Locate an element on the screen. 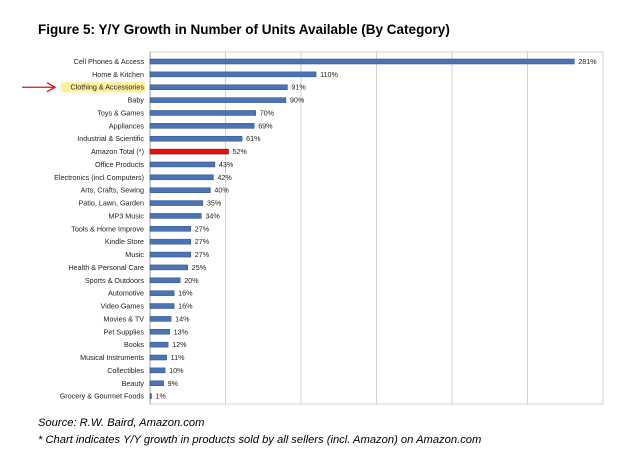 This screenshot has height=459, width=640. category-label: Musical Instruments is located at coordinates (112, 357).